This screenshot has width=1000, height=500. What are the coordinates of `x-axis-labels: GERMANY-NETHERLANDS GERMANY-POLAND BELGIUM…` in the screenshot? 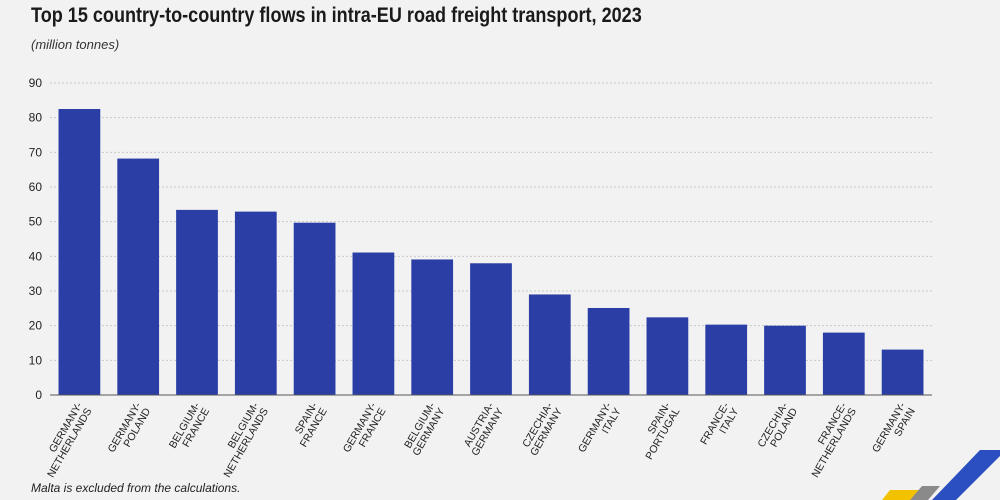 It's located at (477, 440).